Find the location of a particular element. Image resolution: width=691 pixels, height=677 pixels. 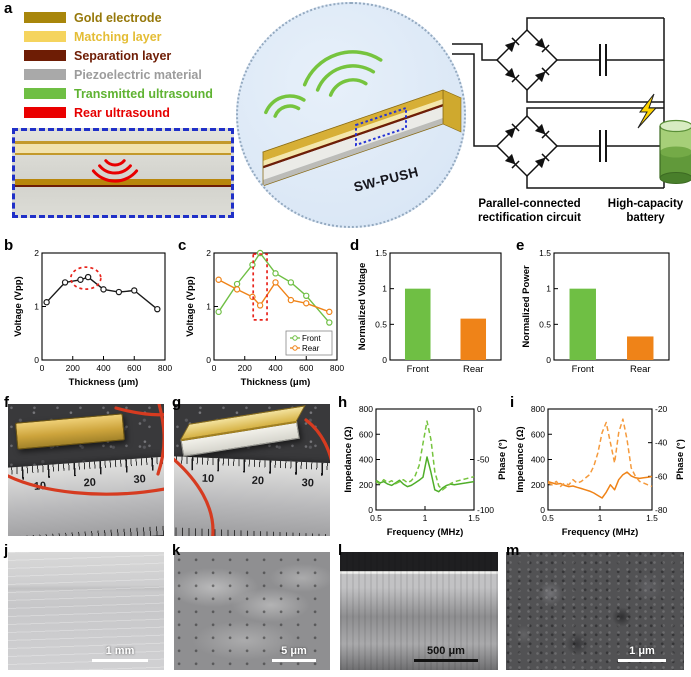

zoom-region-marker is located at coordinates (381, 126).